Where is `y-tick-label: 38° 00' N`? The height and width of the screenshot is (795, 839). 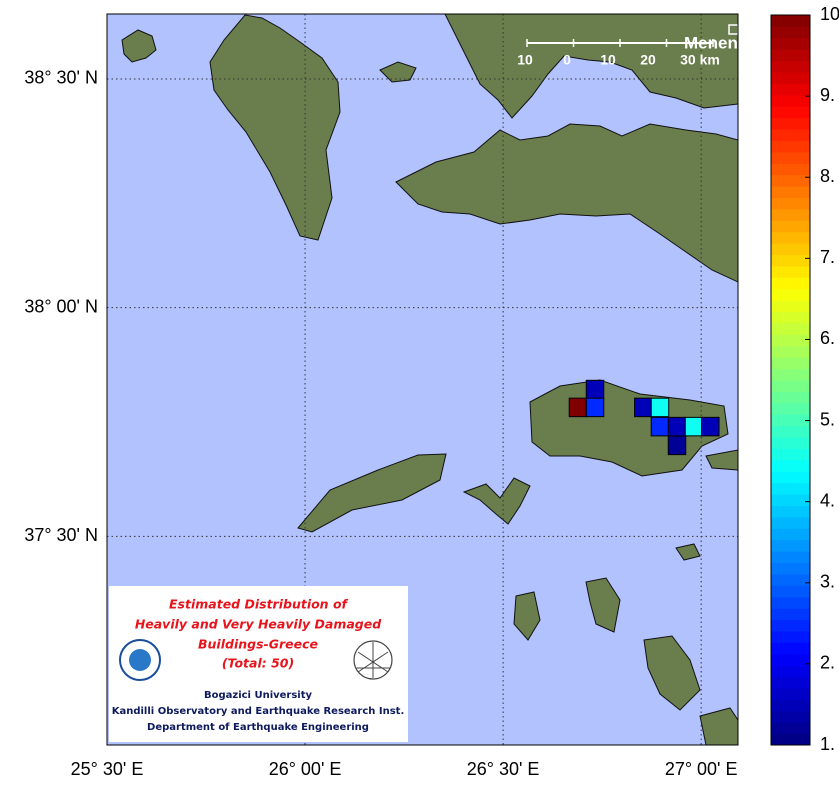
y-tick-label: 38° 00' N is located at coordinates (61, 306).